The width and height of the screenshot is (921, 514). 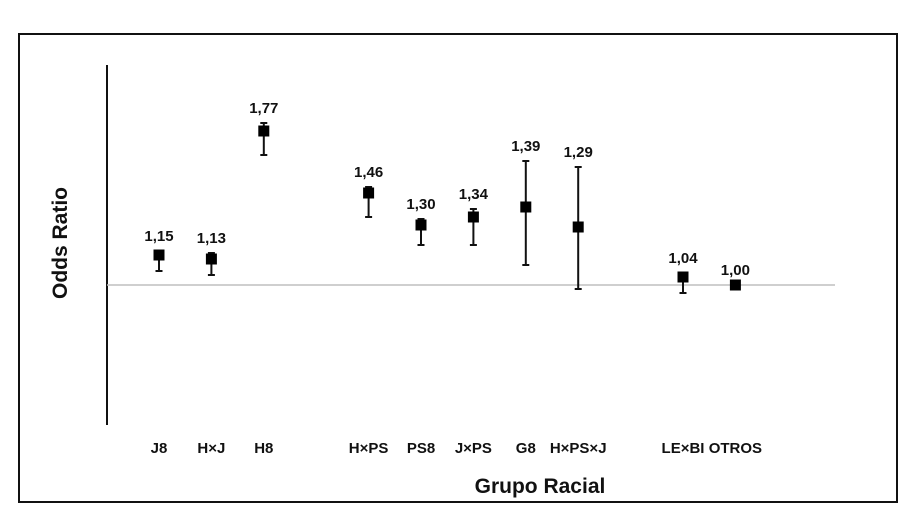 What do you see at coordinates (211, 238) in the screenshot?
I see `data-label: 1,13` at bounding box center [211, 238].